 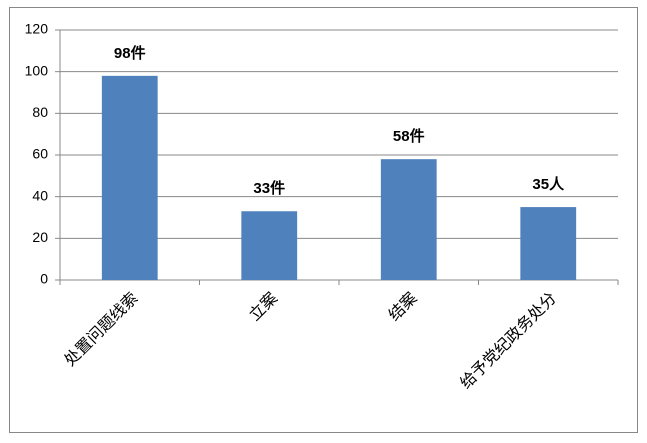 I want to click on value-label: 33件, so click(x=269, y=188).